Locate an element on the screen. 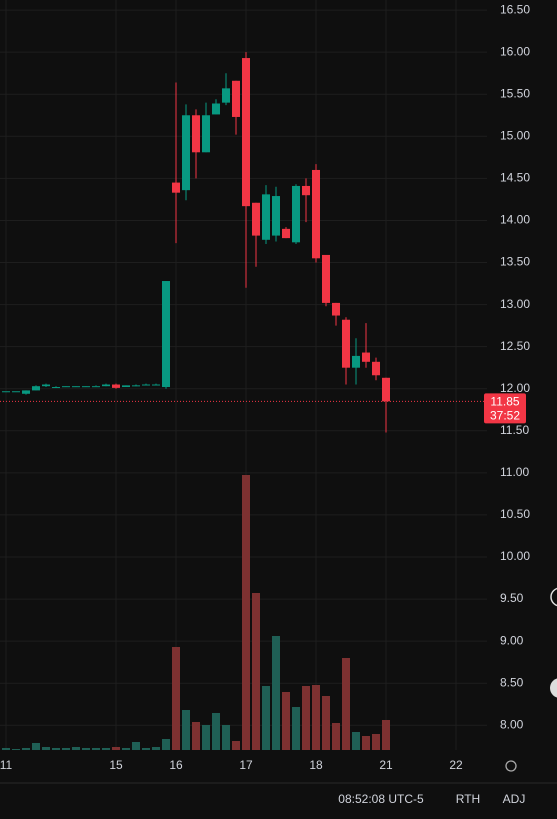 This screenshot has width=557, height=819. y-tick-label: 9.50 is located at coordinates (512, 598).